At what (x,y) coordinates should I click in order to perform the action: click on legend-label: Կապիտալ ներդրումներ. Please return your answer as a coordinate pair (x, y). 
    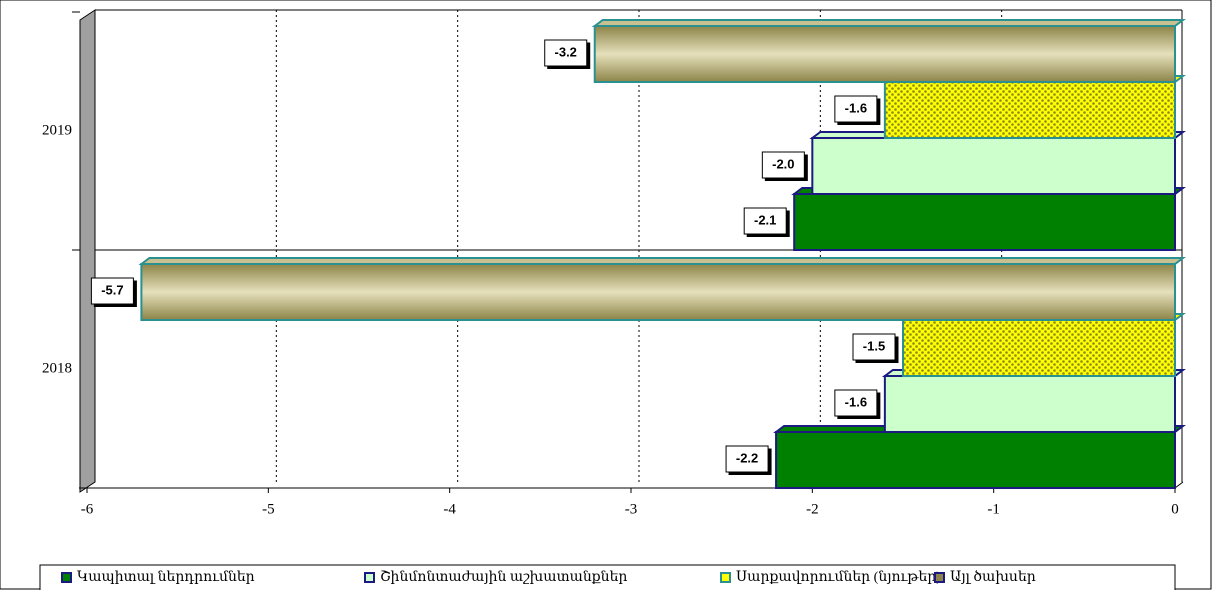
    Looking at the image, I should click on (166, 577).